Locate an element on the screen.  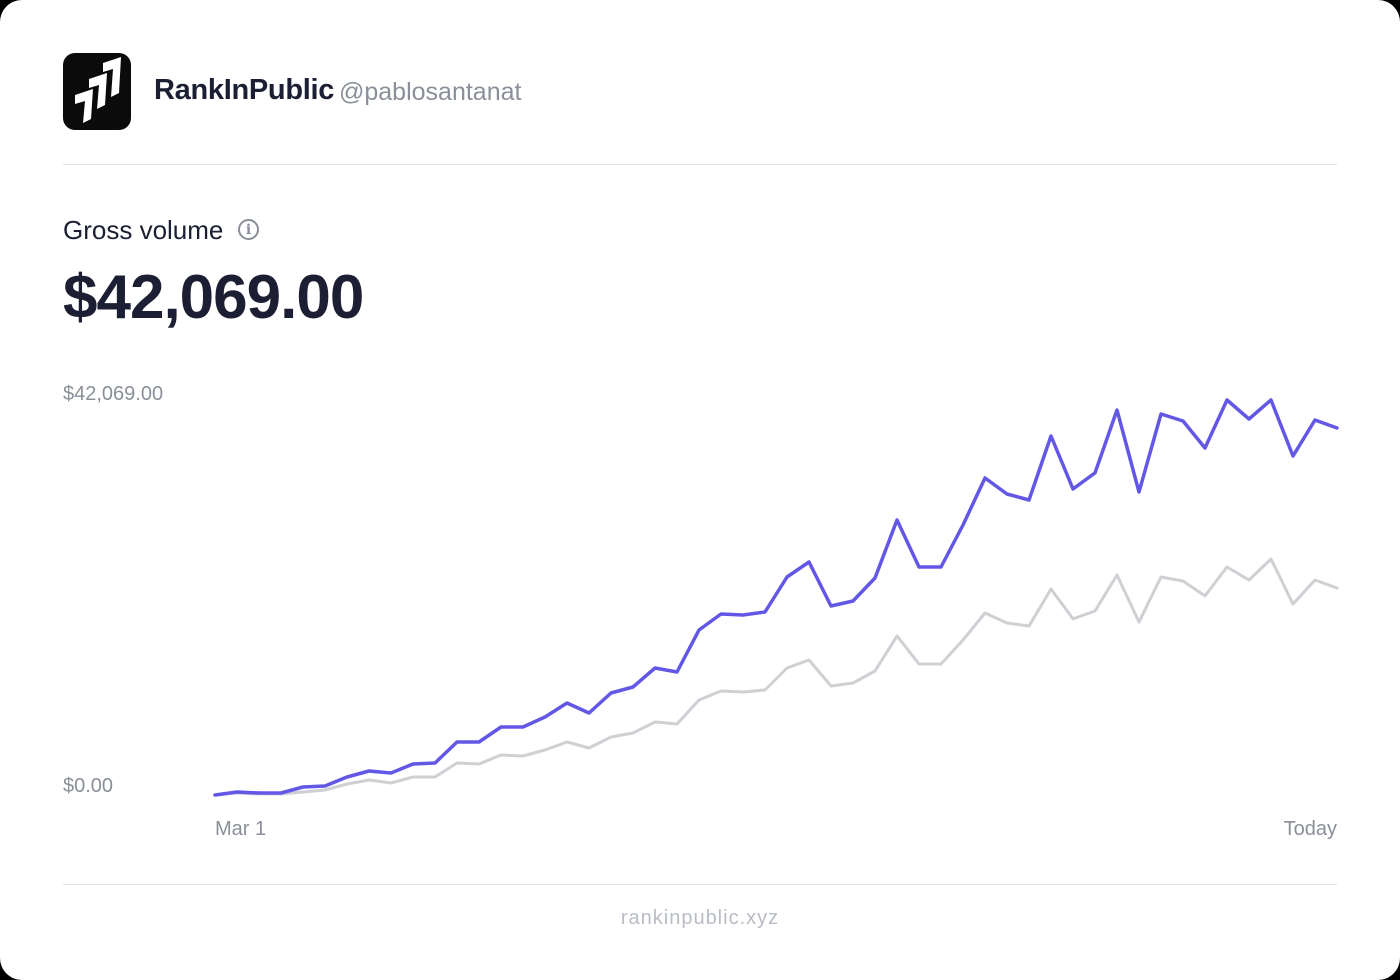
y-tick-label-max: $42,069.00 is located at coordinates (113, 394).